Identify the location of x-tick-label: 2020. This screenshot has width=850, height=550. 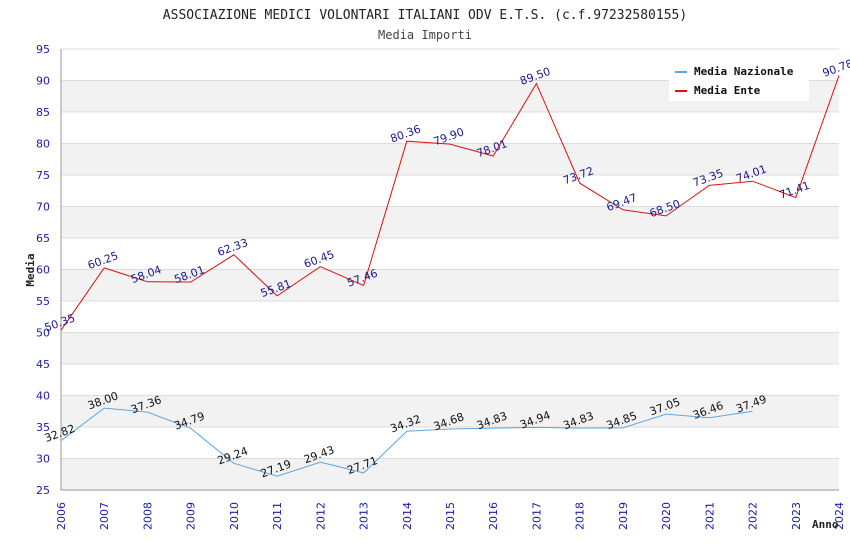
(666, 516).